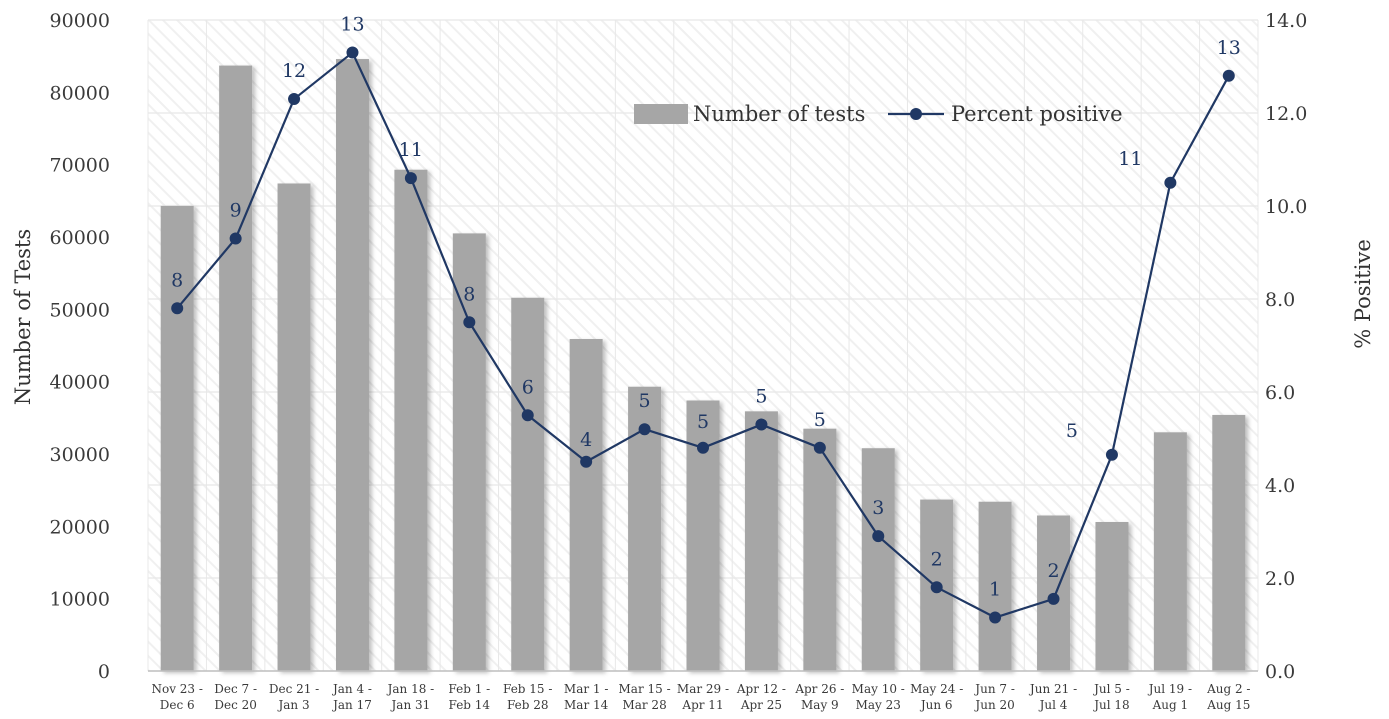 This screenshot has height=719, width=1389. What do you see at coordinates (352, 25) in the screenshot?
I see `data-label: 13` at bounding box center [352, 25].